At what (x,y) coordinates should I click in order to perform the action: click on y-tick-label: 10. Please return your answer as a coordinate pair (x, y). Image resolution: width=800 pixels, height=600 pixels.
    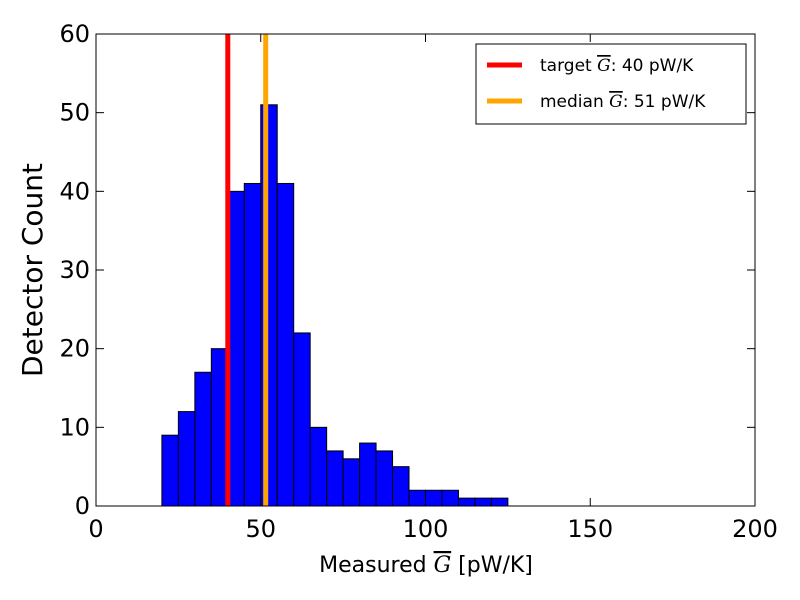
    Looking at the image, I should click on (74, 427).